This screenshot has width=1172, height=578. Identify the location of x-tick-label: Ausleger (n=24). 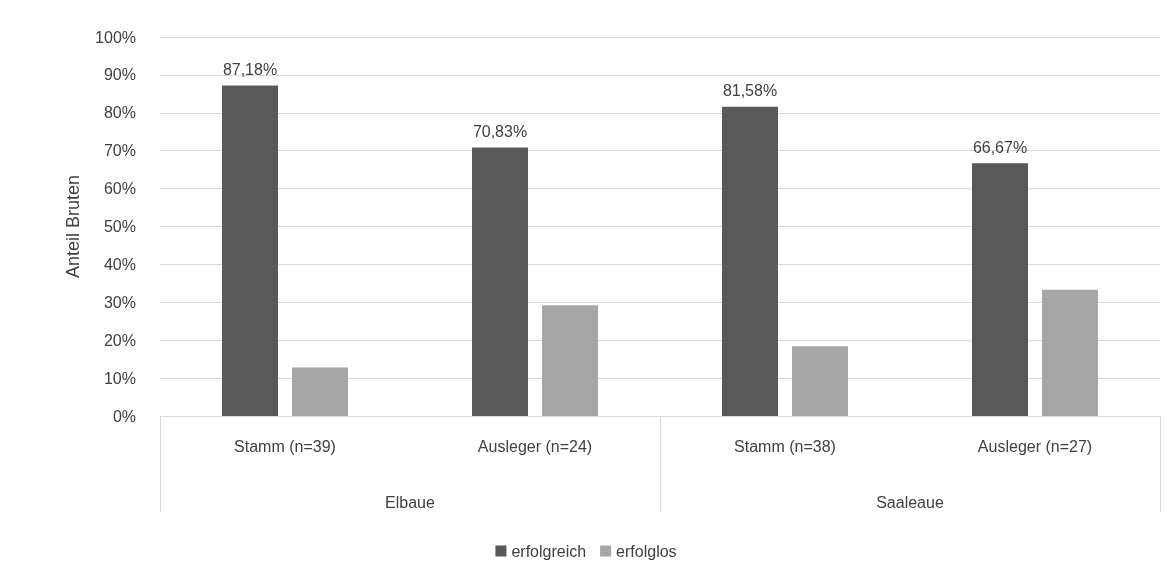
(535, 446).